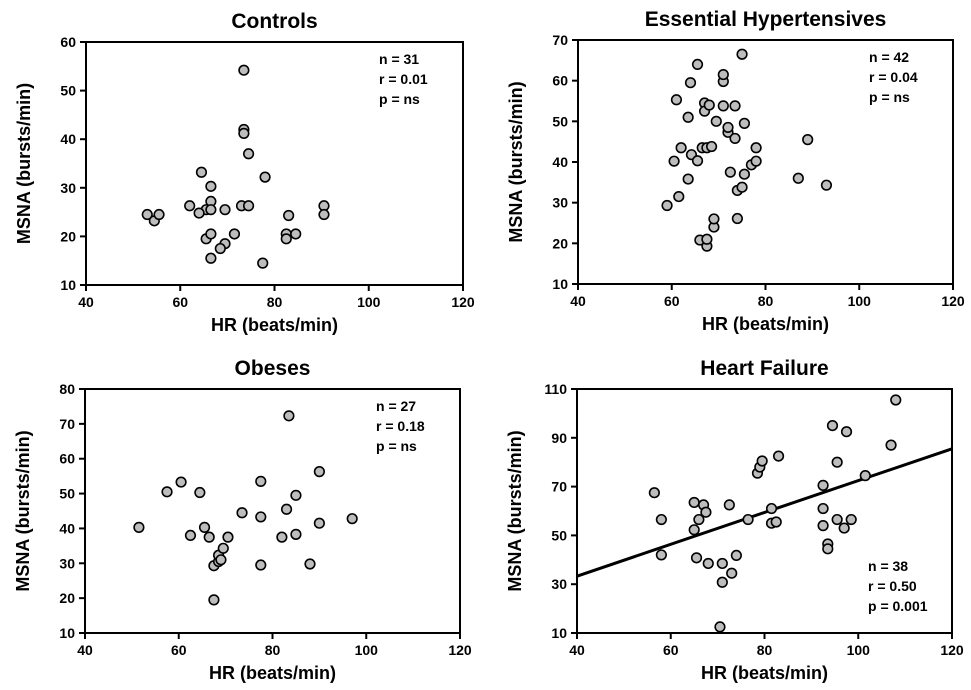 This screenshot has width=971, height=690. I want to click on stat-label: r = 0.18, so click(400, 426).